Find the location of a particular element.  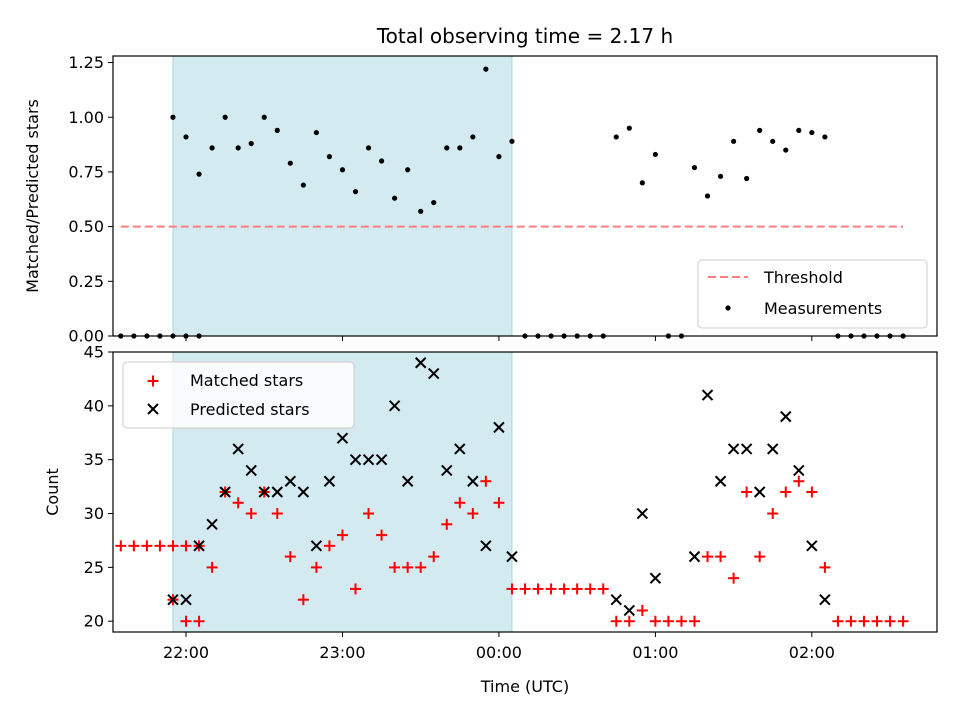

bottom-x-ticks: 22:00 23:00 00:00 01:00 02:00 is located at coordinates (499, 647).